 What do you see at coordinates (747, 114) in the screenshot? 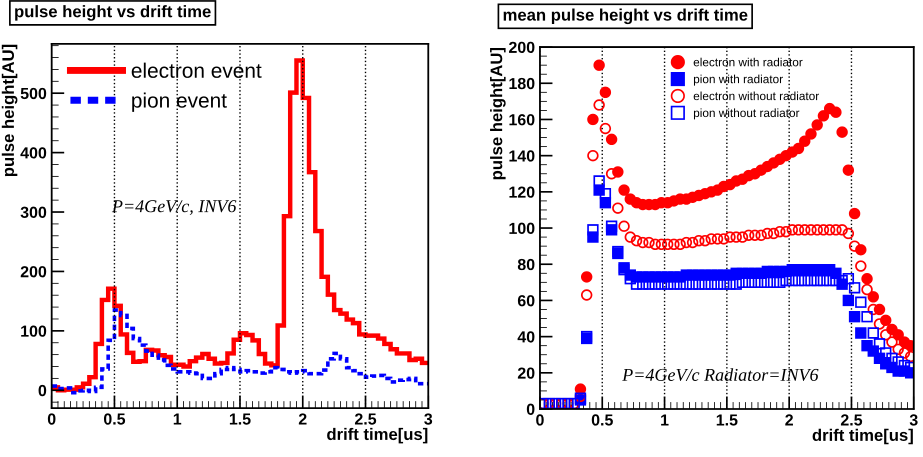
I see `legend-label: pion without radiator` at bounding box center [747, 114].